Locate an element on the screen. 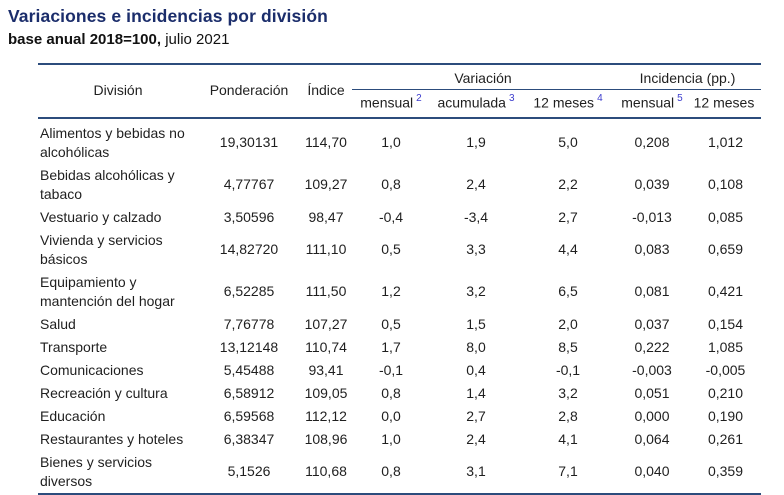 The width and height of the screenshot is (784, 495). cell-division: Bienes y servicios diversos is located at coordinates (96, 471).